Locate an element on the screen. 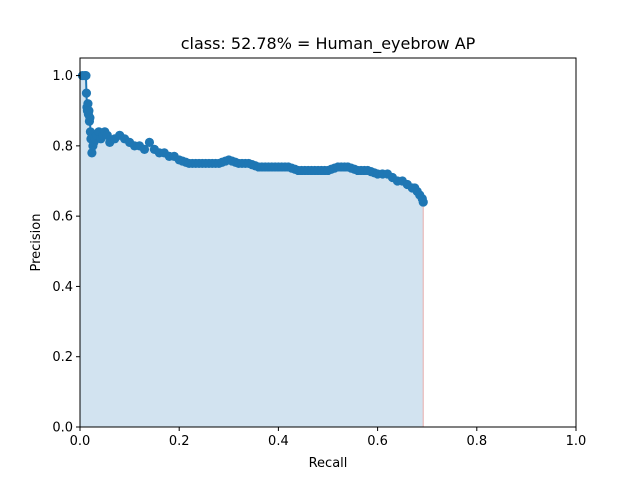  x-tick-label: 0.6 is located at coordinates (377, 441).